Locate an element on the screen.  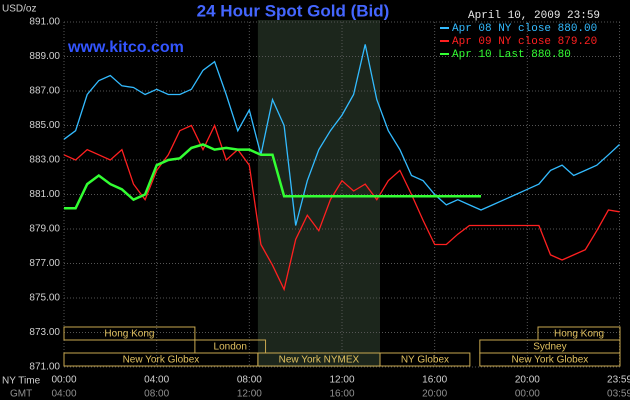
x-tick-label: 16:00 is located at coordinates (434, 380).